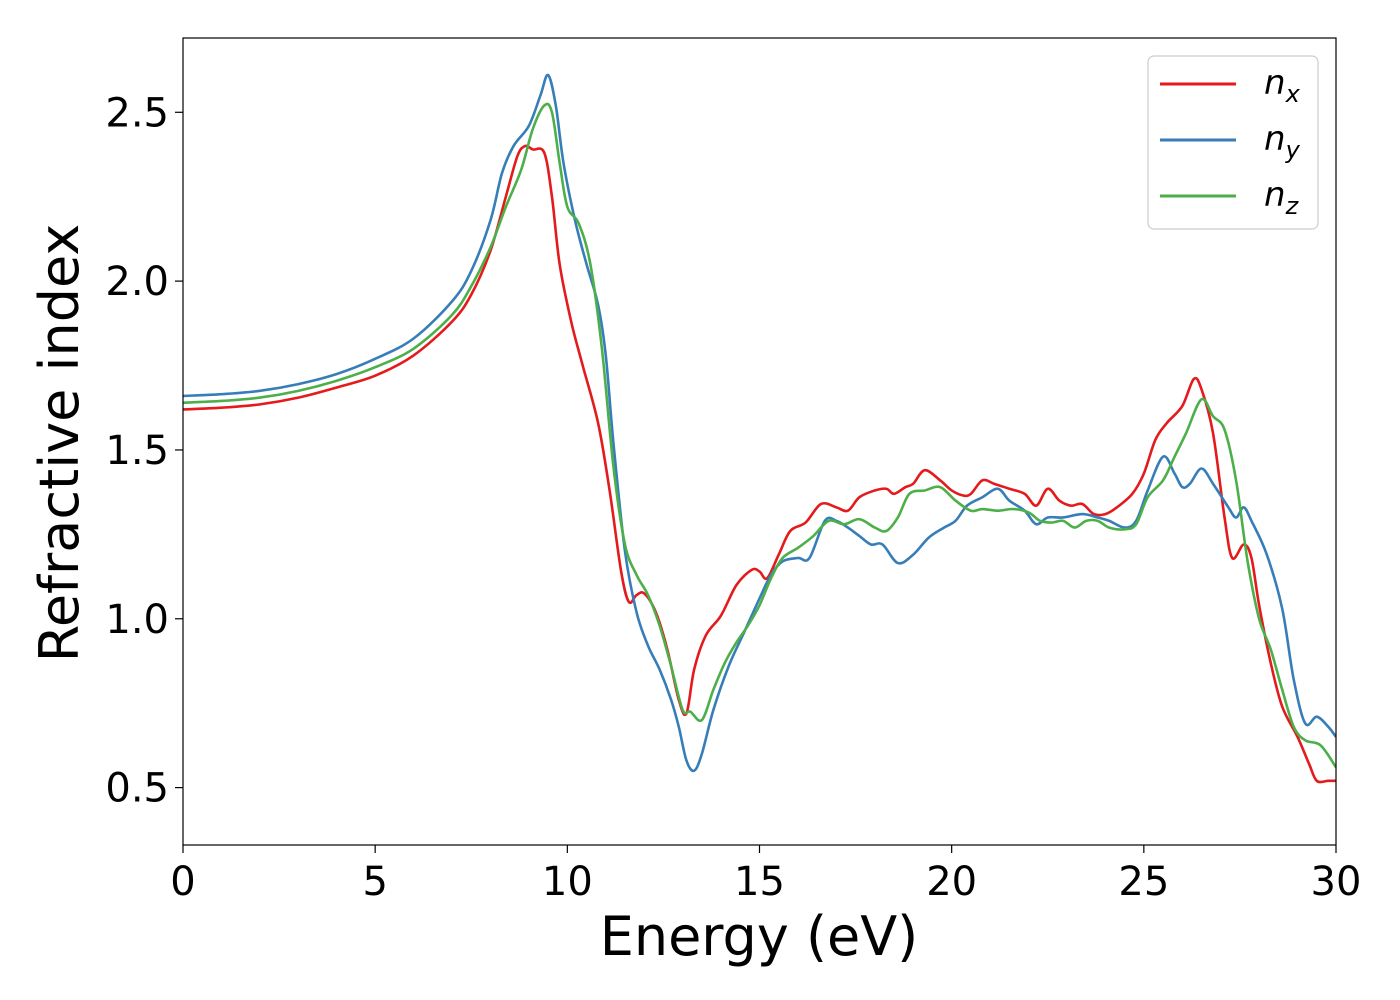 The image size is (1400, 1000). What do you see at coordinates (374, 882) in the screenshot?
I see `x-tick-label: 5` at bounding box center [374, 882].